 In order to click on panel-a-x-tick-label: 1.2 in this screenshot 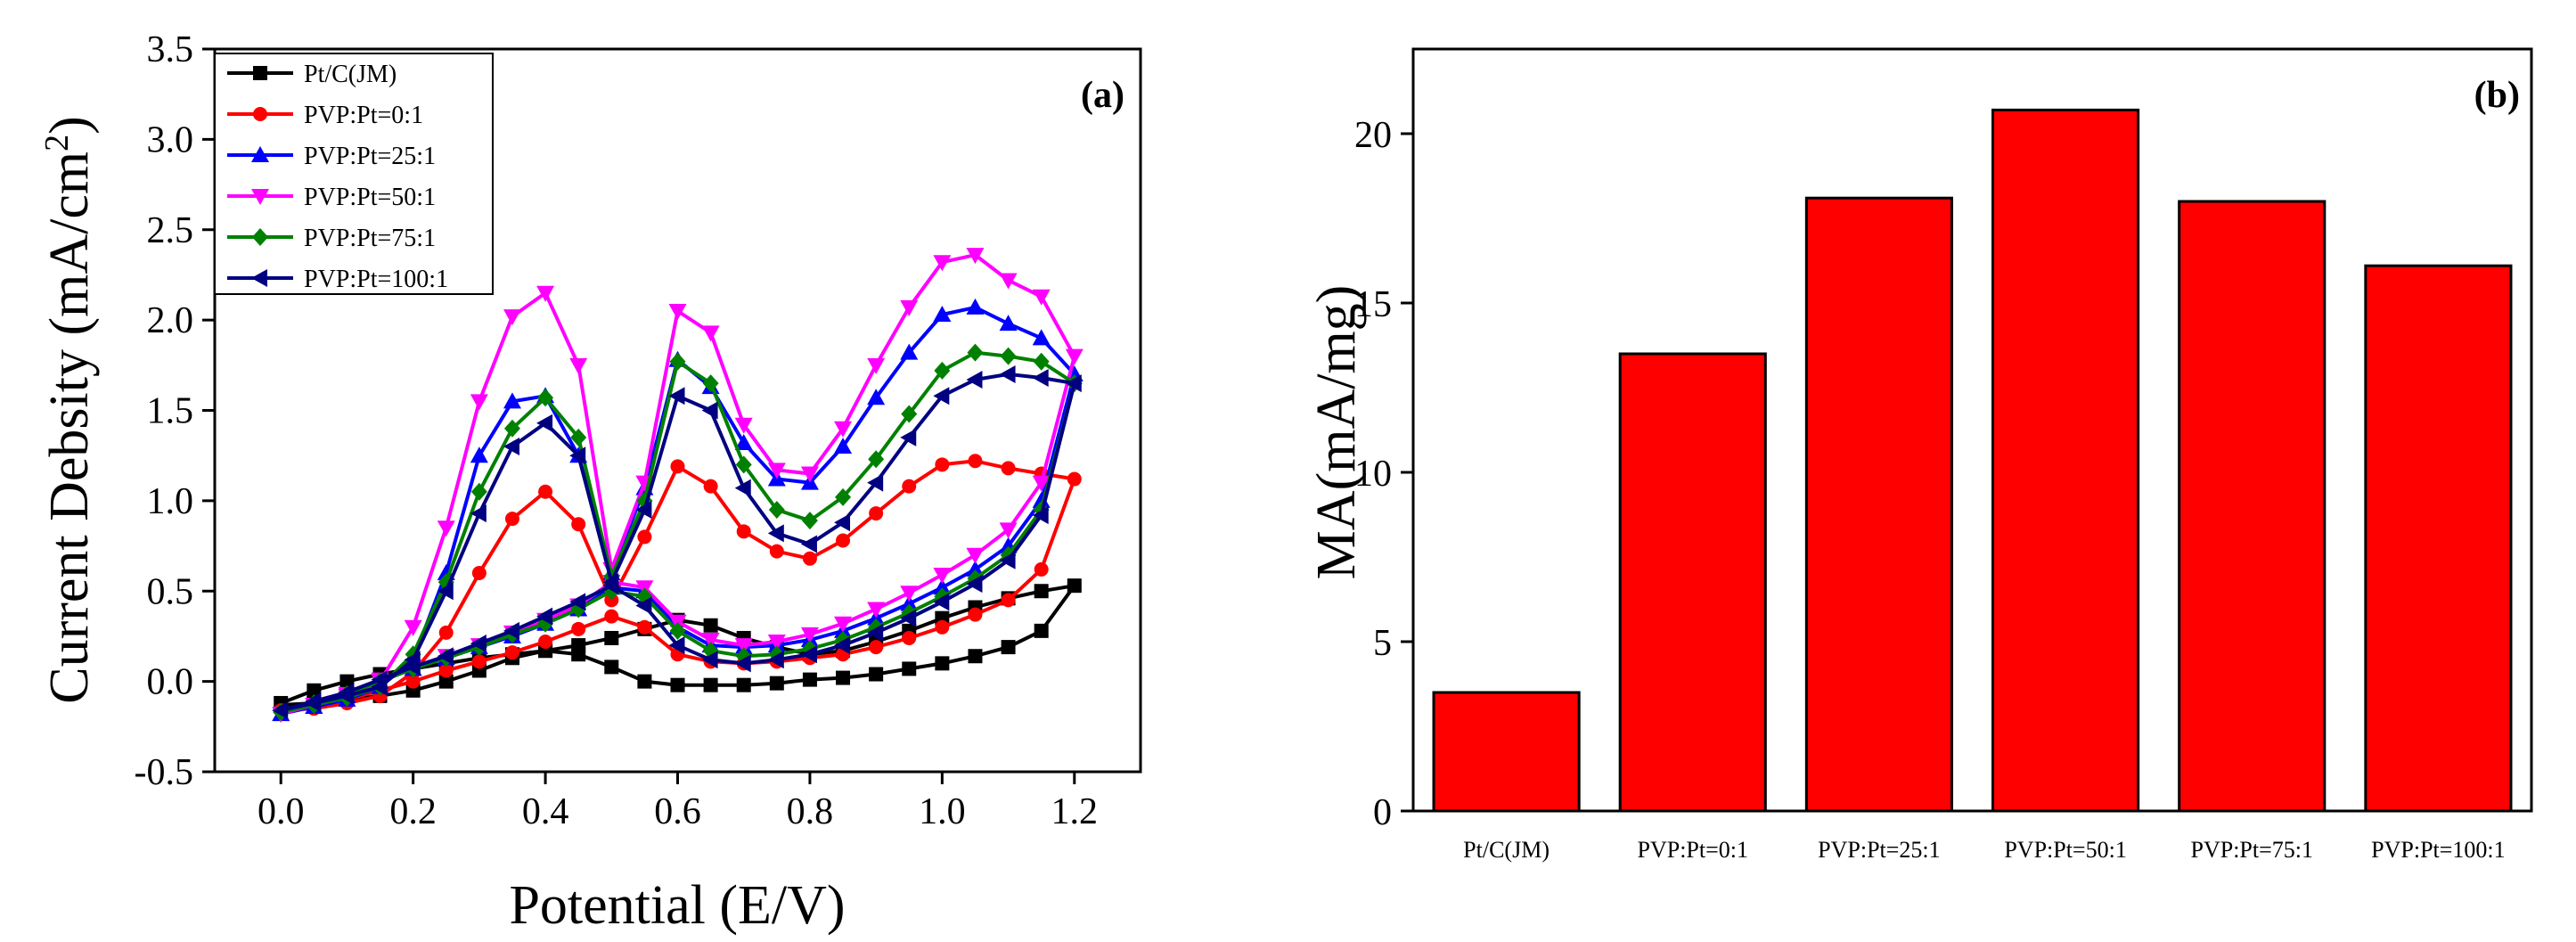, I will do `click(1075, 811)`.